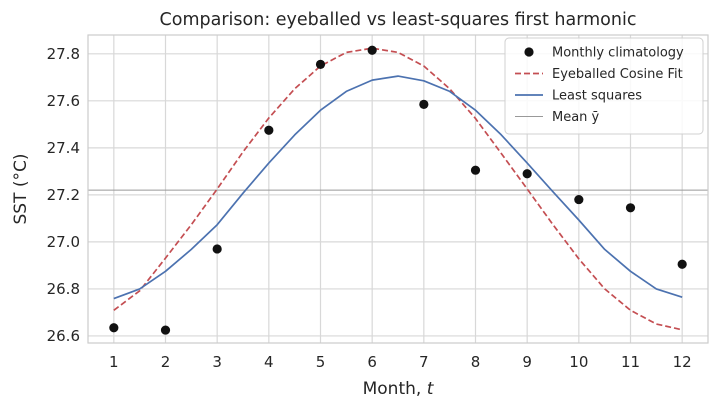 The height and width of the screenshot is (409, 717). I want to click on x-tick-label: 10, so click(578, 362).